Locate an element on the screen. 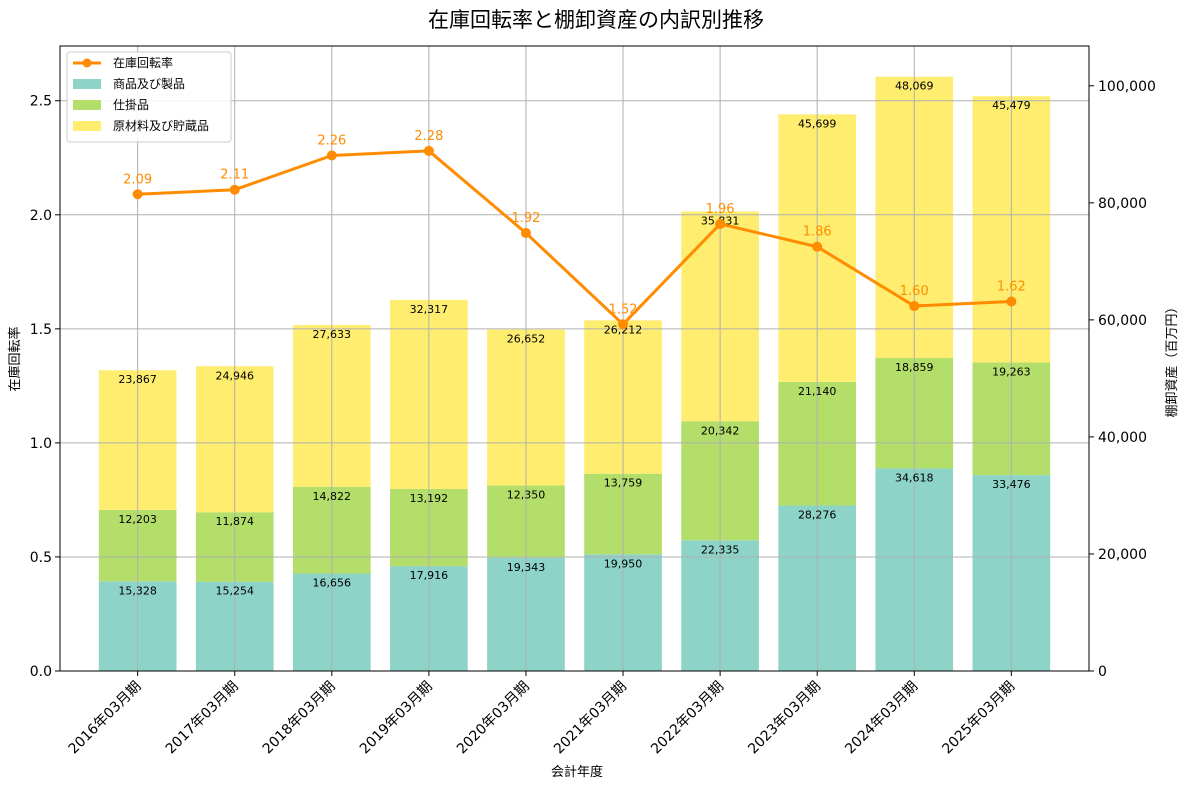 The width and height of the screenshot is (1189, 789). x-tick-label: 2024年03月期 is located at coordinates (881, 718).